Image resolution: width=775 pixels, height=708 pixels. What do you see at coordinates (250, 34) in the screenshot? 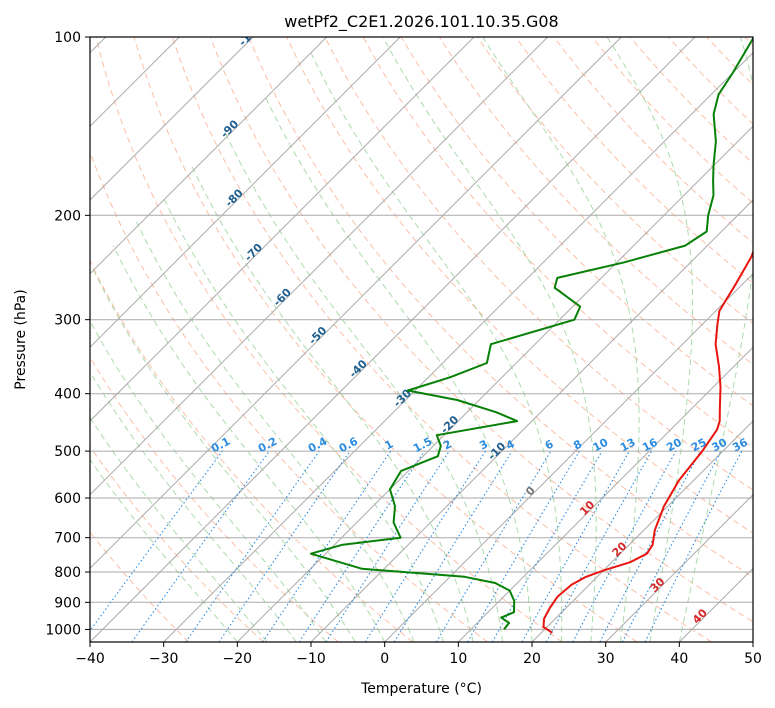
I see `isotherm-label: -100` at bounding box center [250, 34].